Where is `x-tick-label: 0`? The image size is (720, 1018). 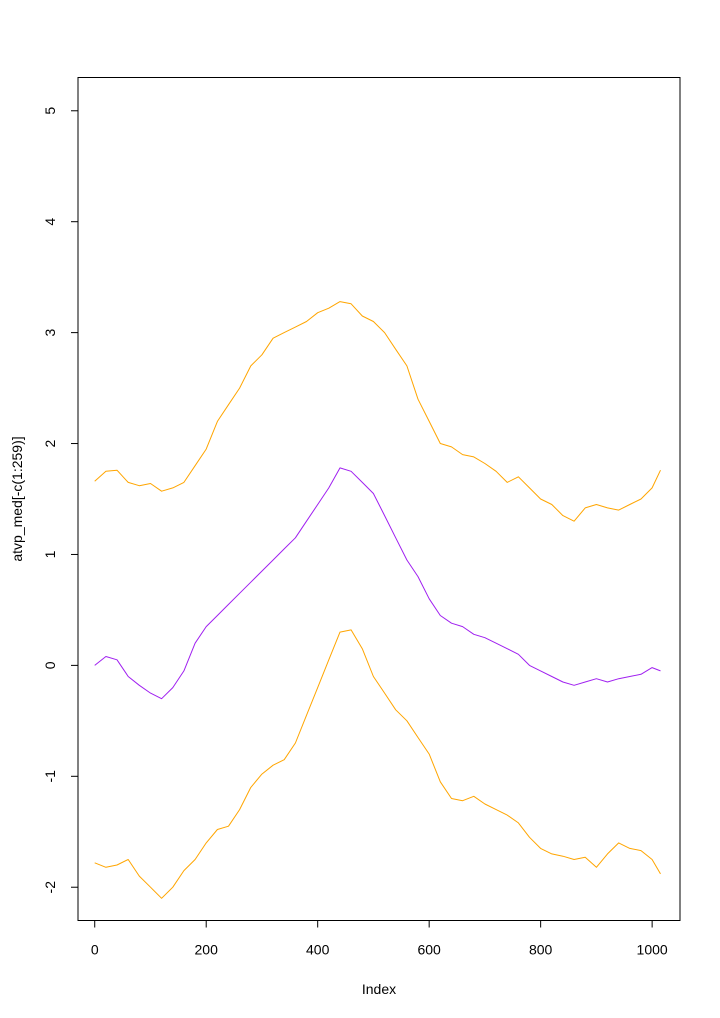
x-tick-label: 0 is located at coordinates (95, 950).